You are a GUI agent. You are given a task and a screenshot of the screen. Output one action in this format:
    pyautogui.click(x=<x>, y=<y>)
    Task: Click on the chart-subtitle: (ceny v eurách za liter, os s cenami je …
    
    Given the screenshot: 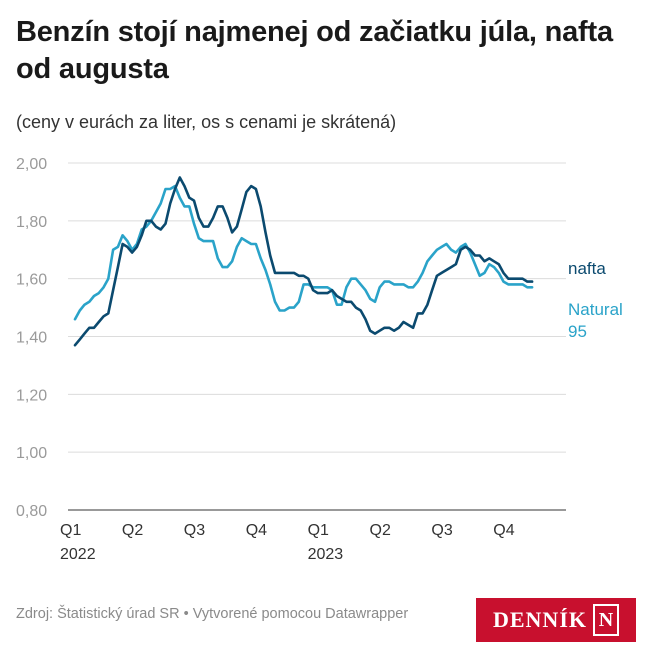 What is the action you would take?
    pyautogui.click(x=206, y=122)
    